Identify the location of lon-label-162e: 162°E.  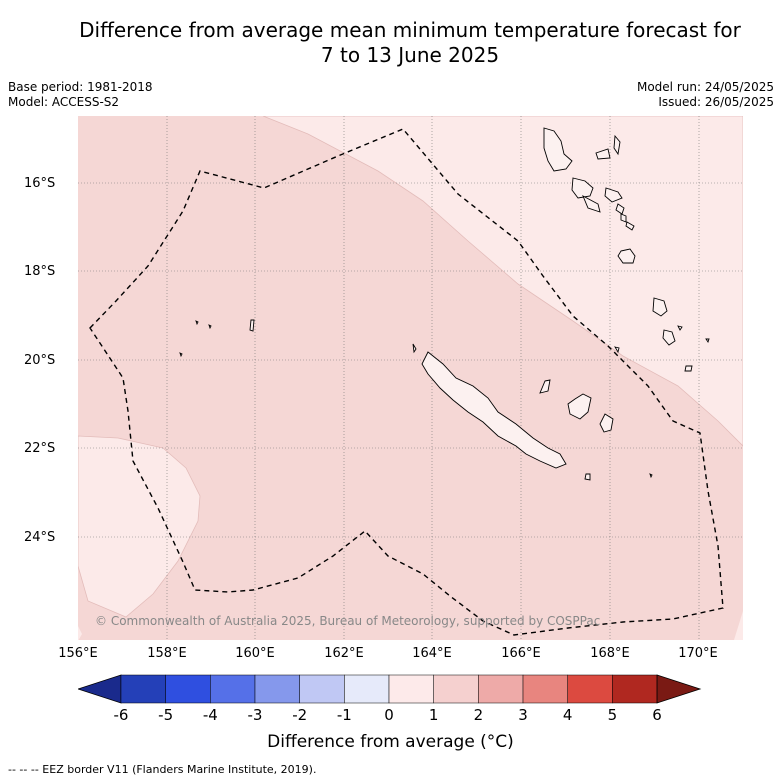
(344, 653).